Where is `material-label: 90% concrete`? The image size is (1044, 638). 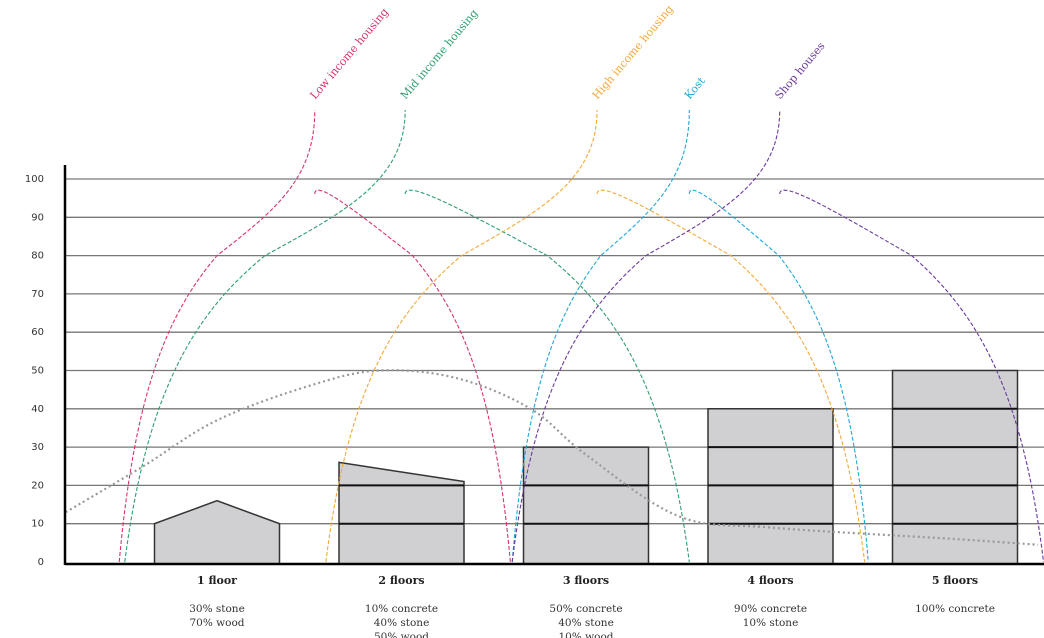 material-label: 90% concrete is located at coordinates (770, 609).